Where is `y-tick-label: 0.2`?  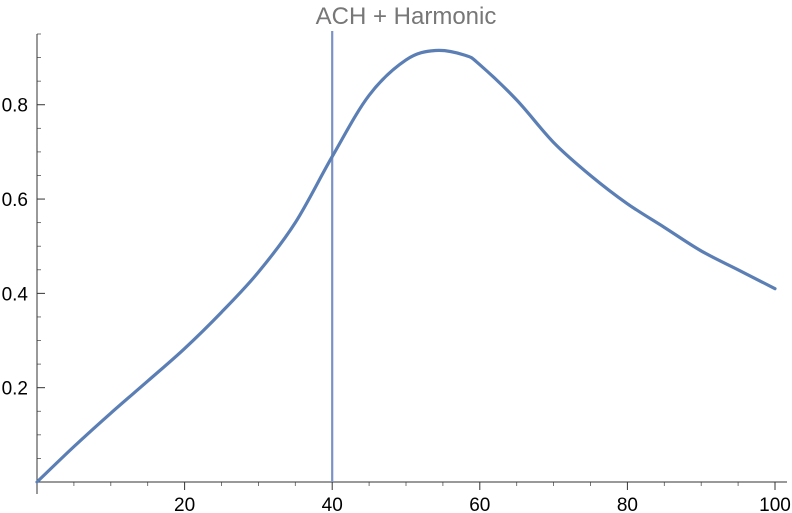
y-tick-label: 0.2 is located at coordinates (15, 389).